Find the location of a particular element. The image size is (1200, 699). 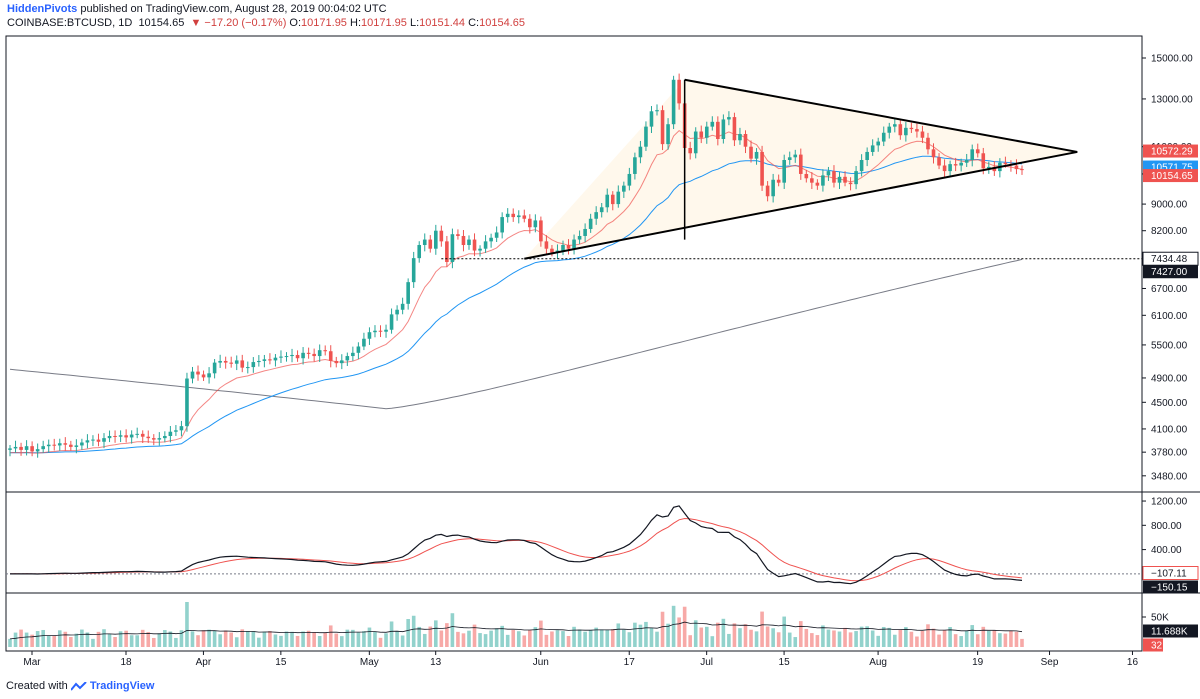

price-tick-label: 4900.00 is located at coordinates (1169, 378).